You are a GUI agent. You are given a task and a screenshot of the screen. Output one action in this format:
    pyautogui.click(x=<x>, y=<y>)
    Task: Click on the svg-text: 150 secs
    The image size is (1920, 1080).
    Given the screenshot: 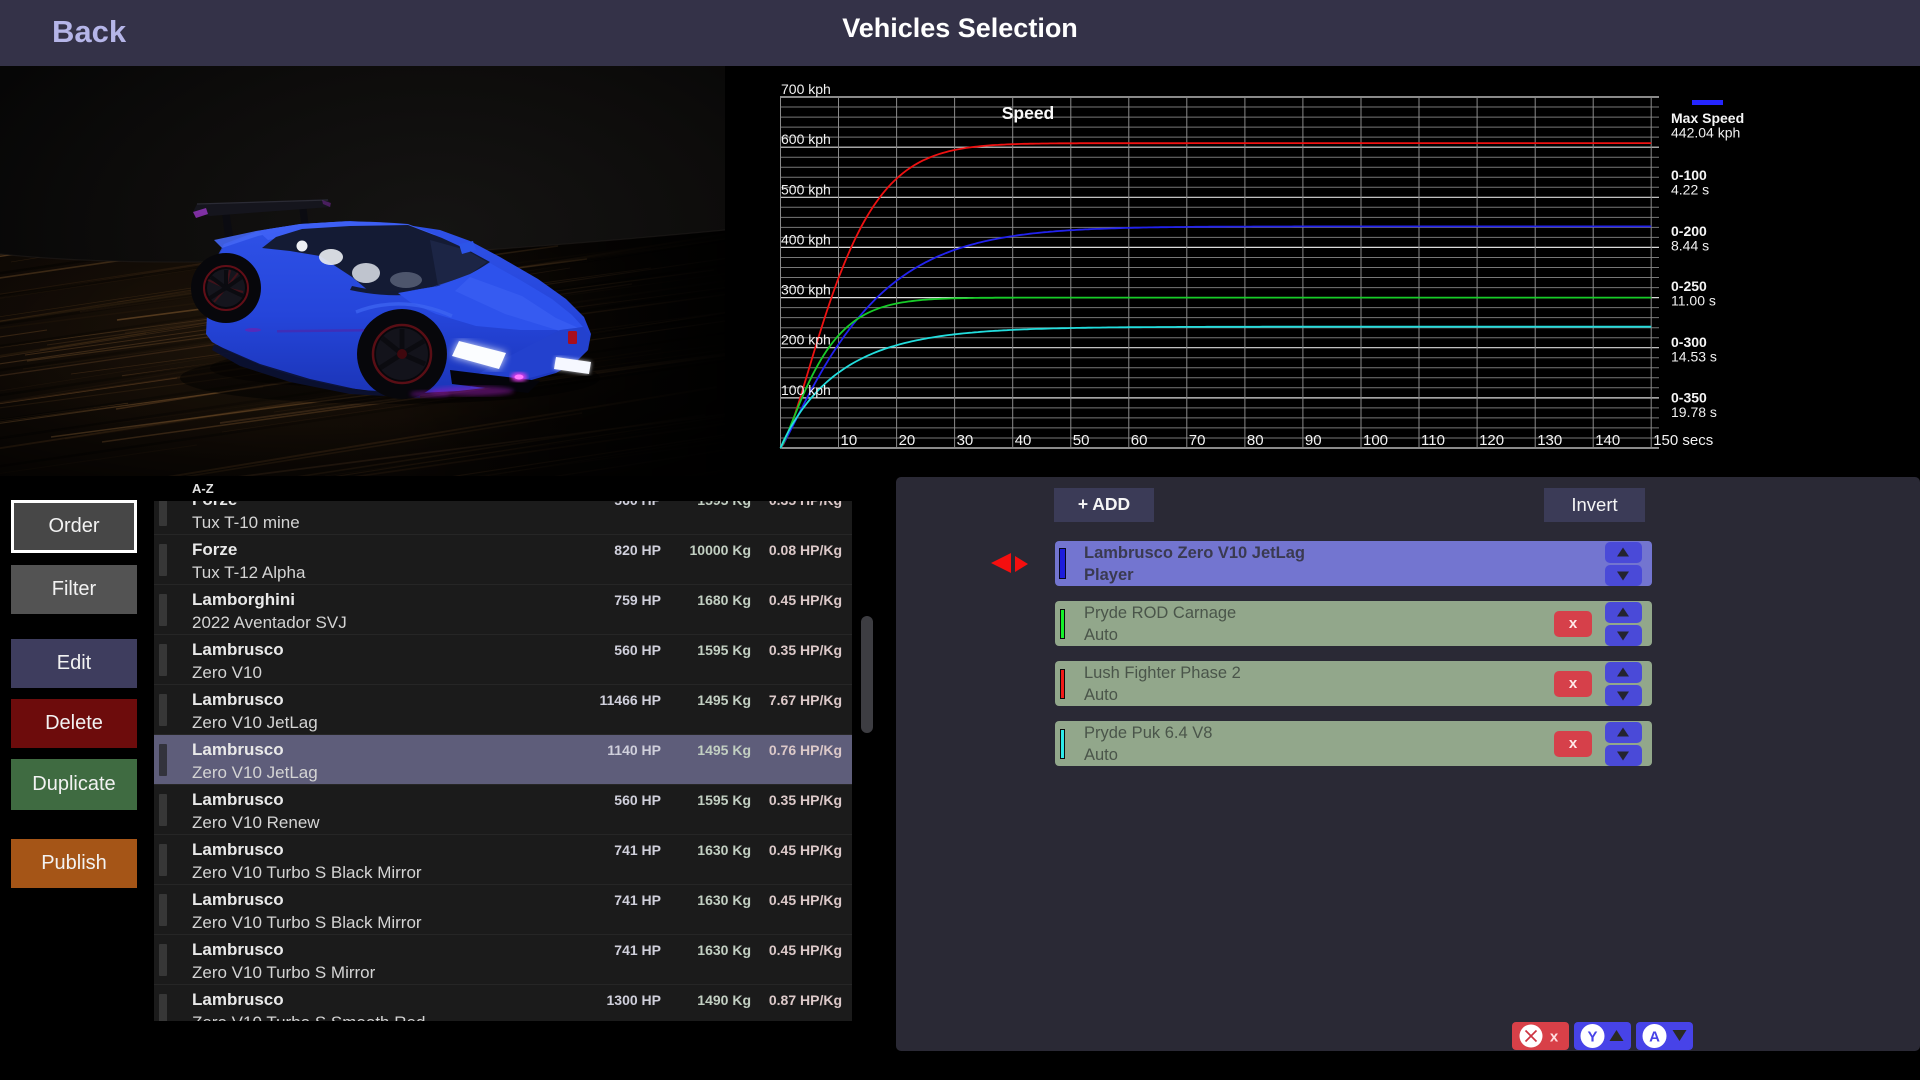 What is the action you would take?
    pyautogui.click(x=1683, y=440)
    